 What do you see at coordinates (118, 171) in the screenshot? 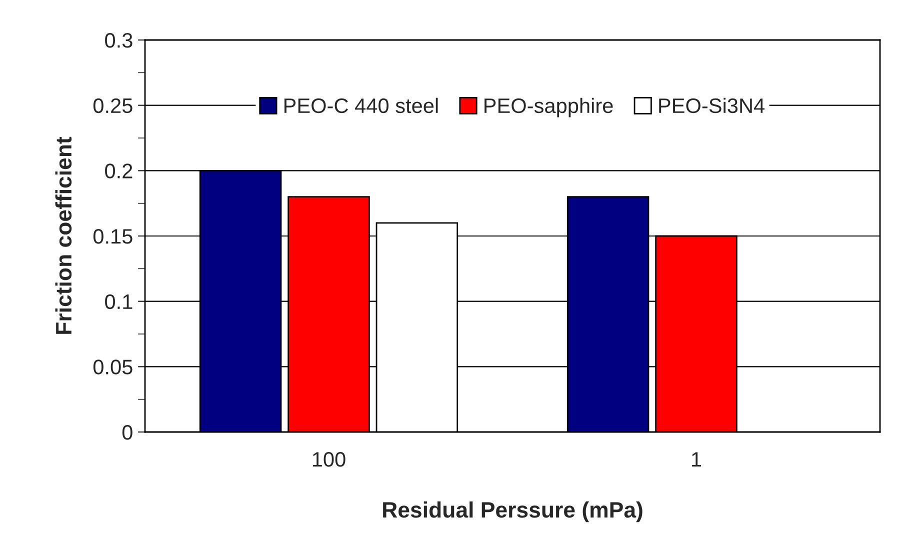
I see `y-tick-label: 0.2` at bounding box center [118, 171].